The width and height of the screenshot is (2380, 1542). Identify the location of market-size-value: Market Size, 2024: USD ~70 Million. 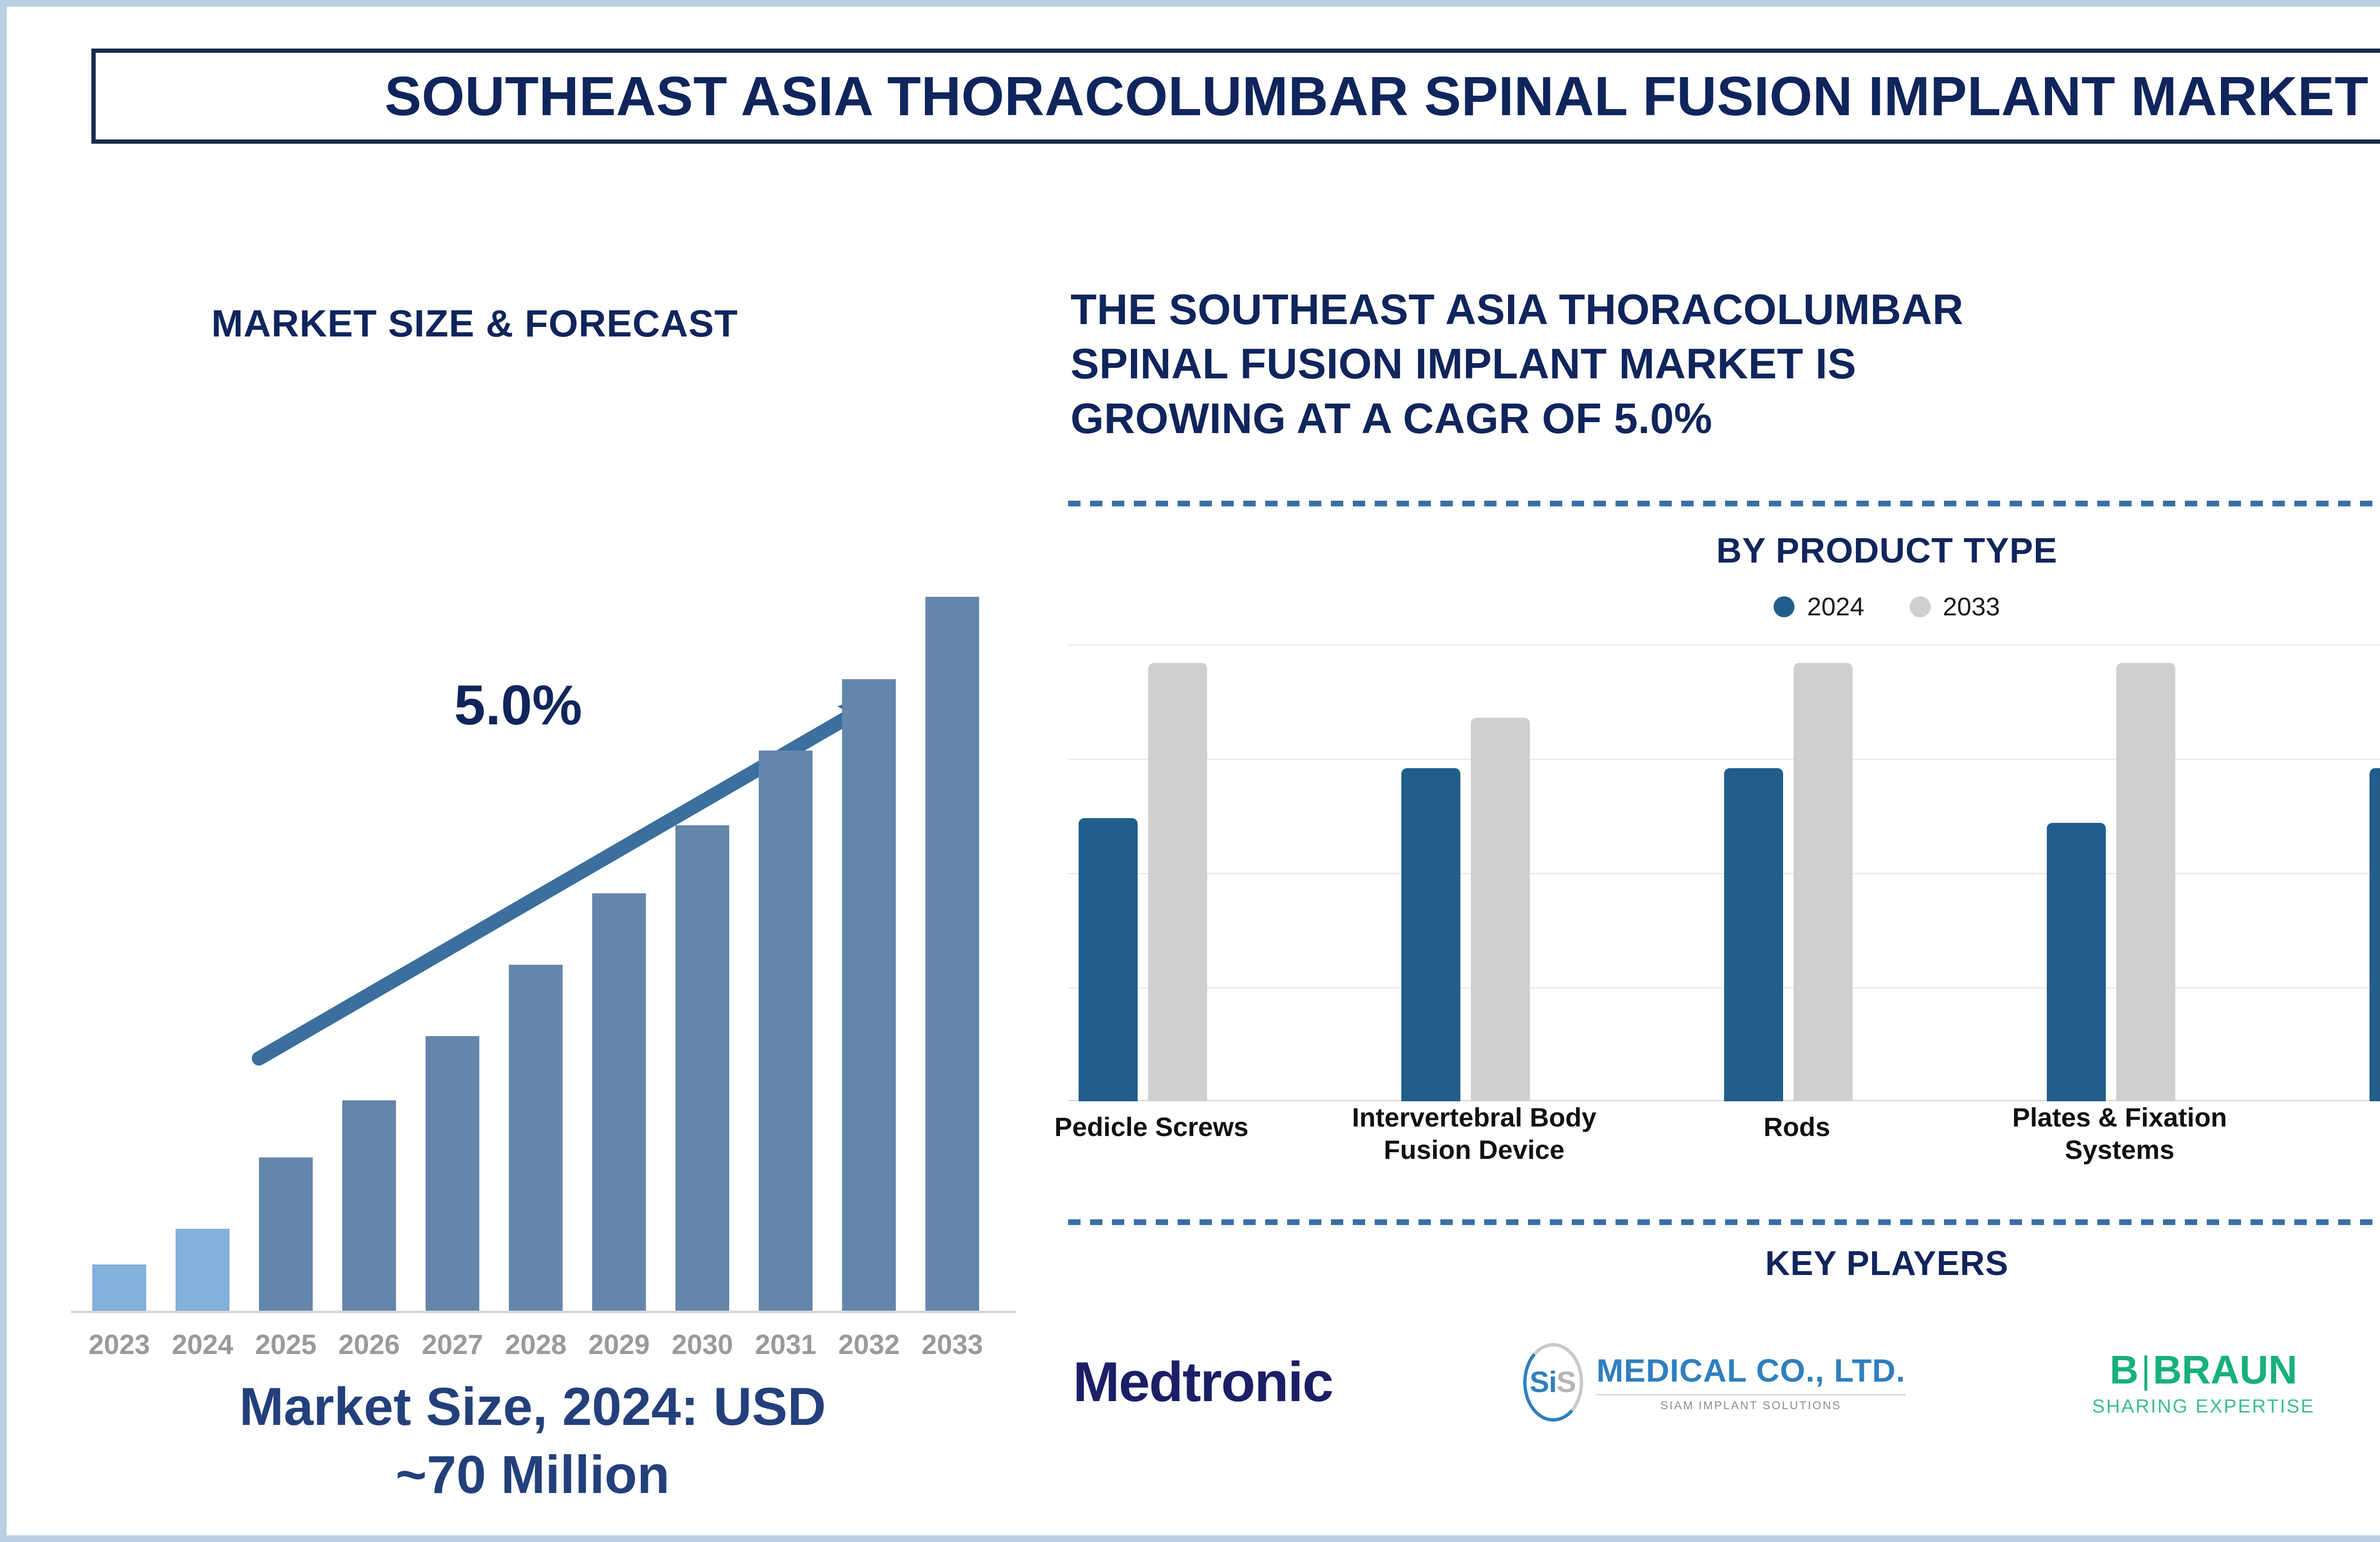
(532, 1441).